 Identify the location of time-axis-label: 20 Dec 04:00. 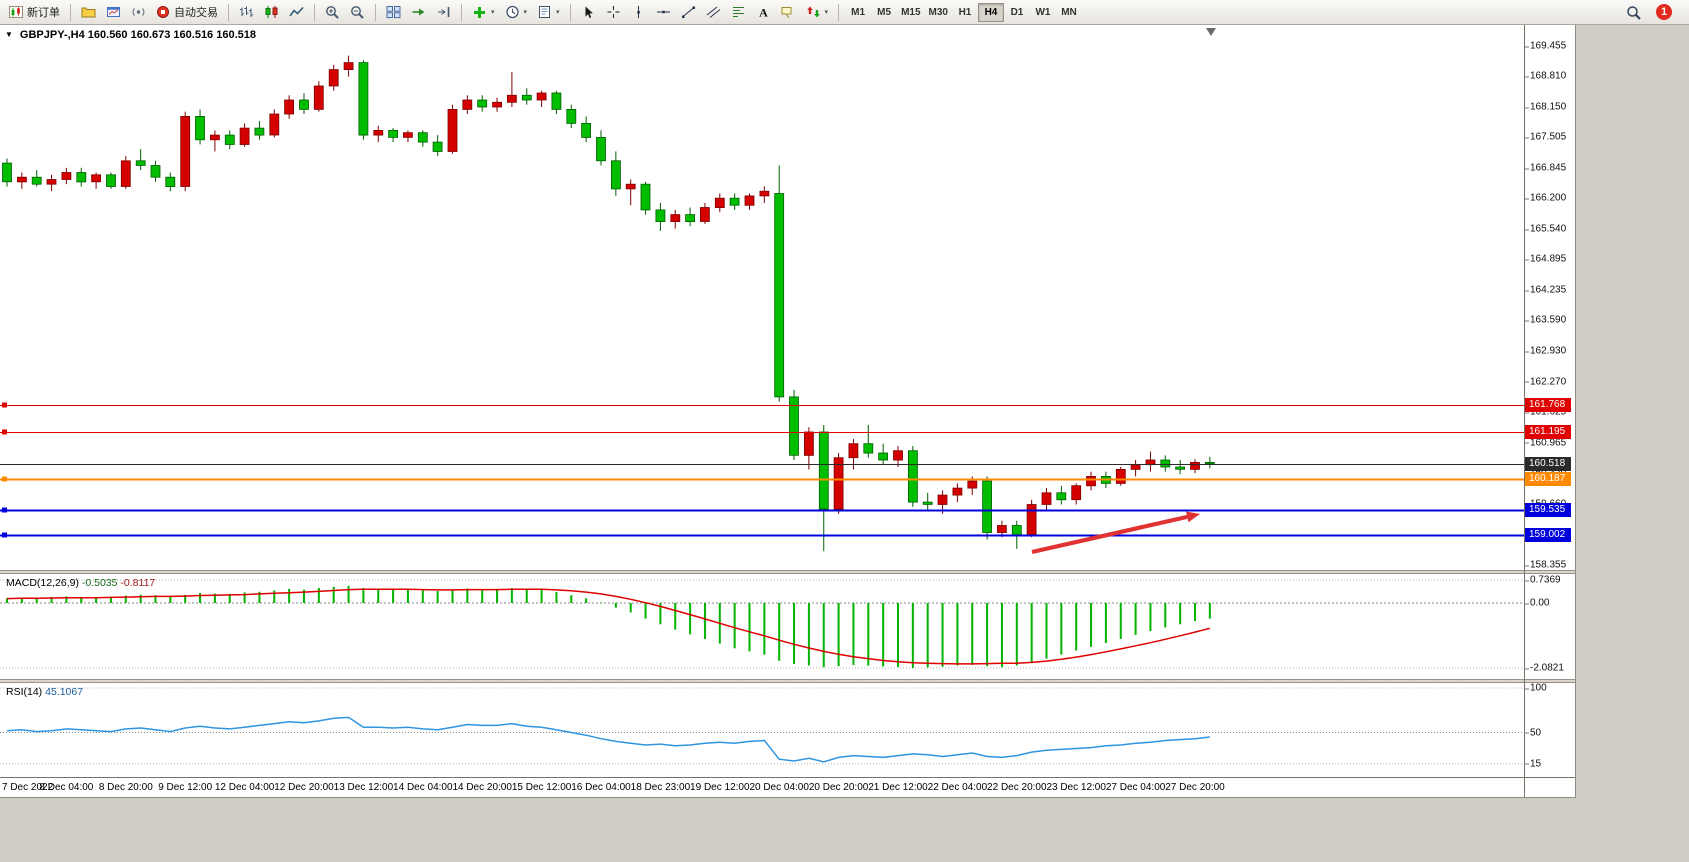
(779, 787).